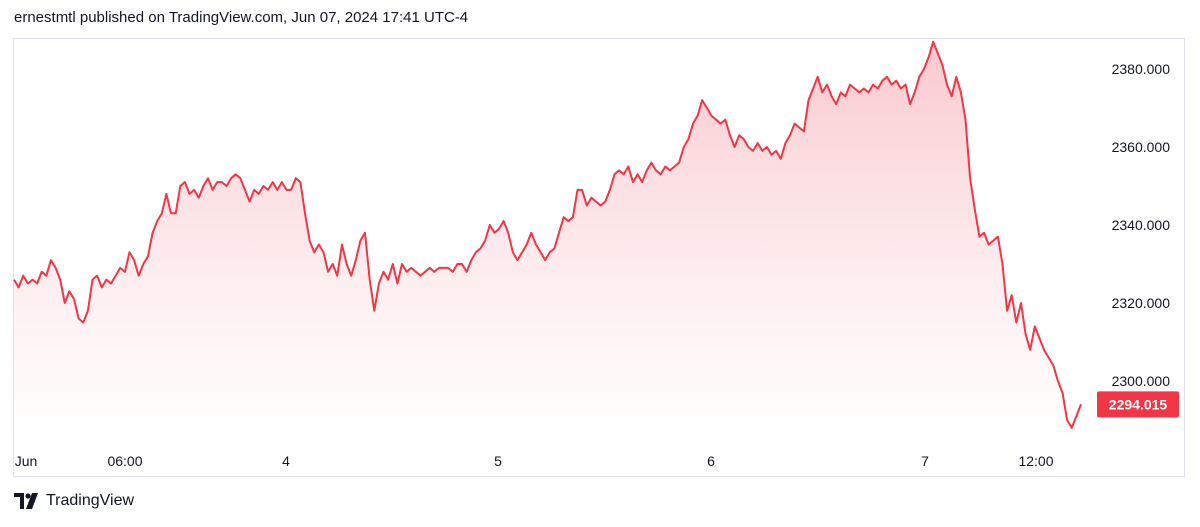 This screenshot has height=527, width=1200. I want to click on x-axis: Jun 06:00 4 5 6 7 12:00, so click(534, 461).